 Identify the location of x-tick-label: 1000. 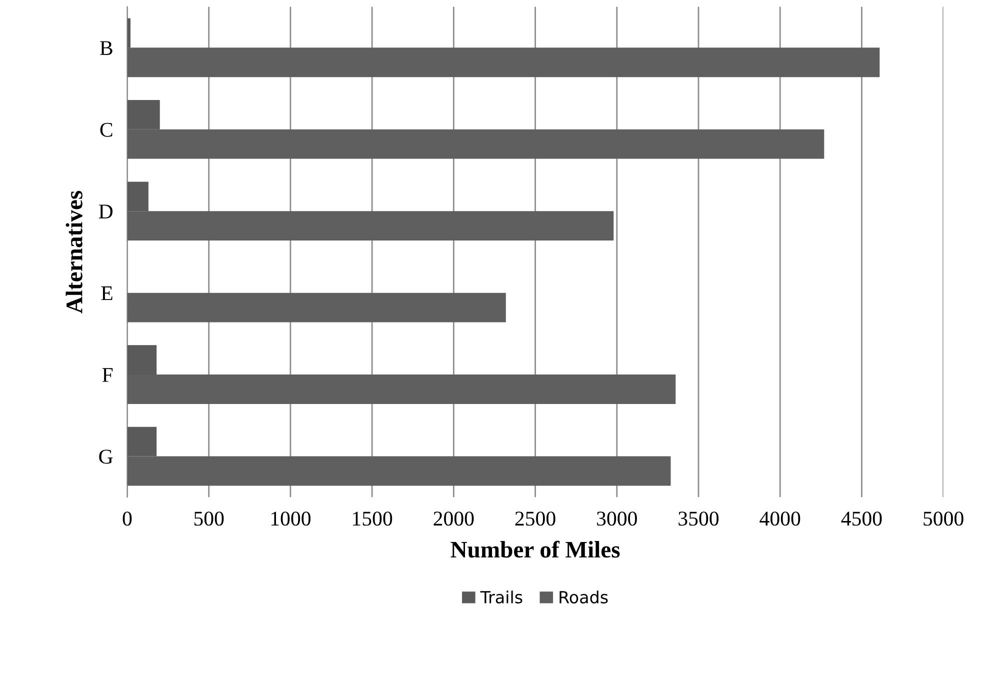
(290, 519).